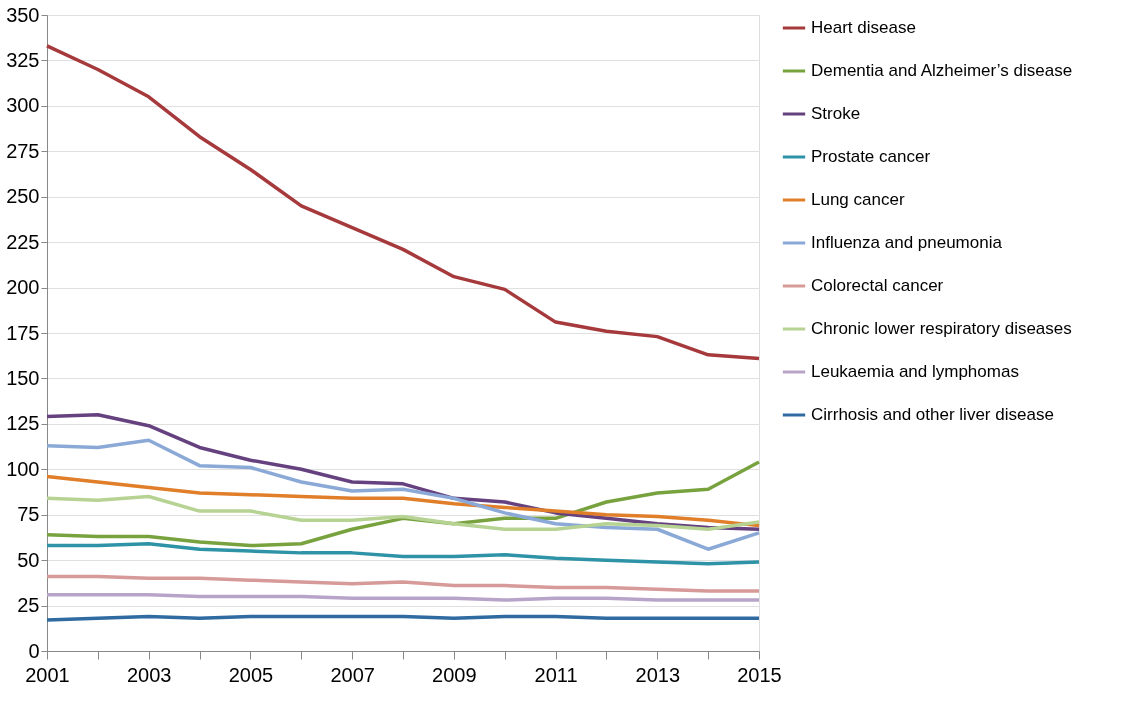 The image size is (1137, 708). Describe the element at coordinates (251, 674) in the screenshot. I see `x-tick-label: 2005` at that location.